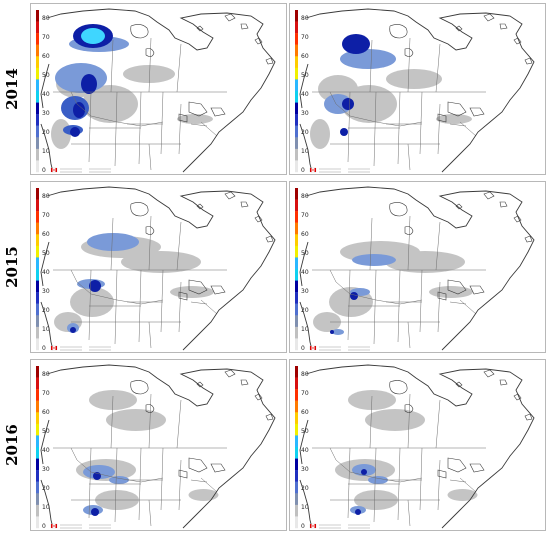  Describe the element at coordinates (305, 132) in the screenshot. I see `colorbar-tick-label: 20` at that location.